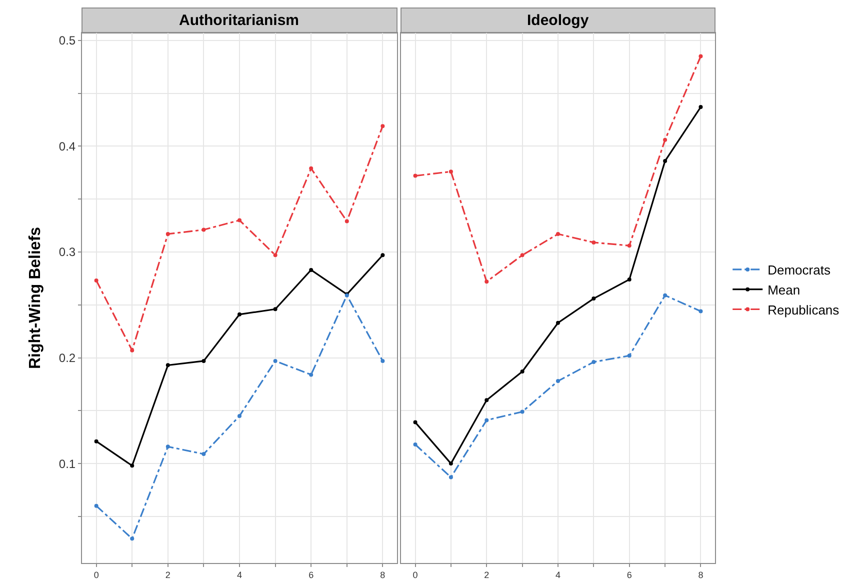  I want to click on y-axis-title: Right-Wing Beliefs, so click(35, 298).